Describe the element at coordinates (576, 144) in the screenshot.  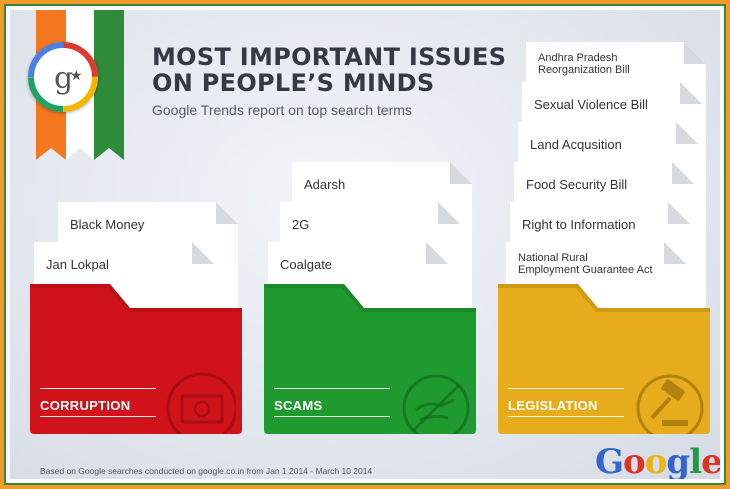
I see `document-label: Land Acqusition` at that location.